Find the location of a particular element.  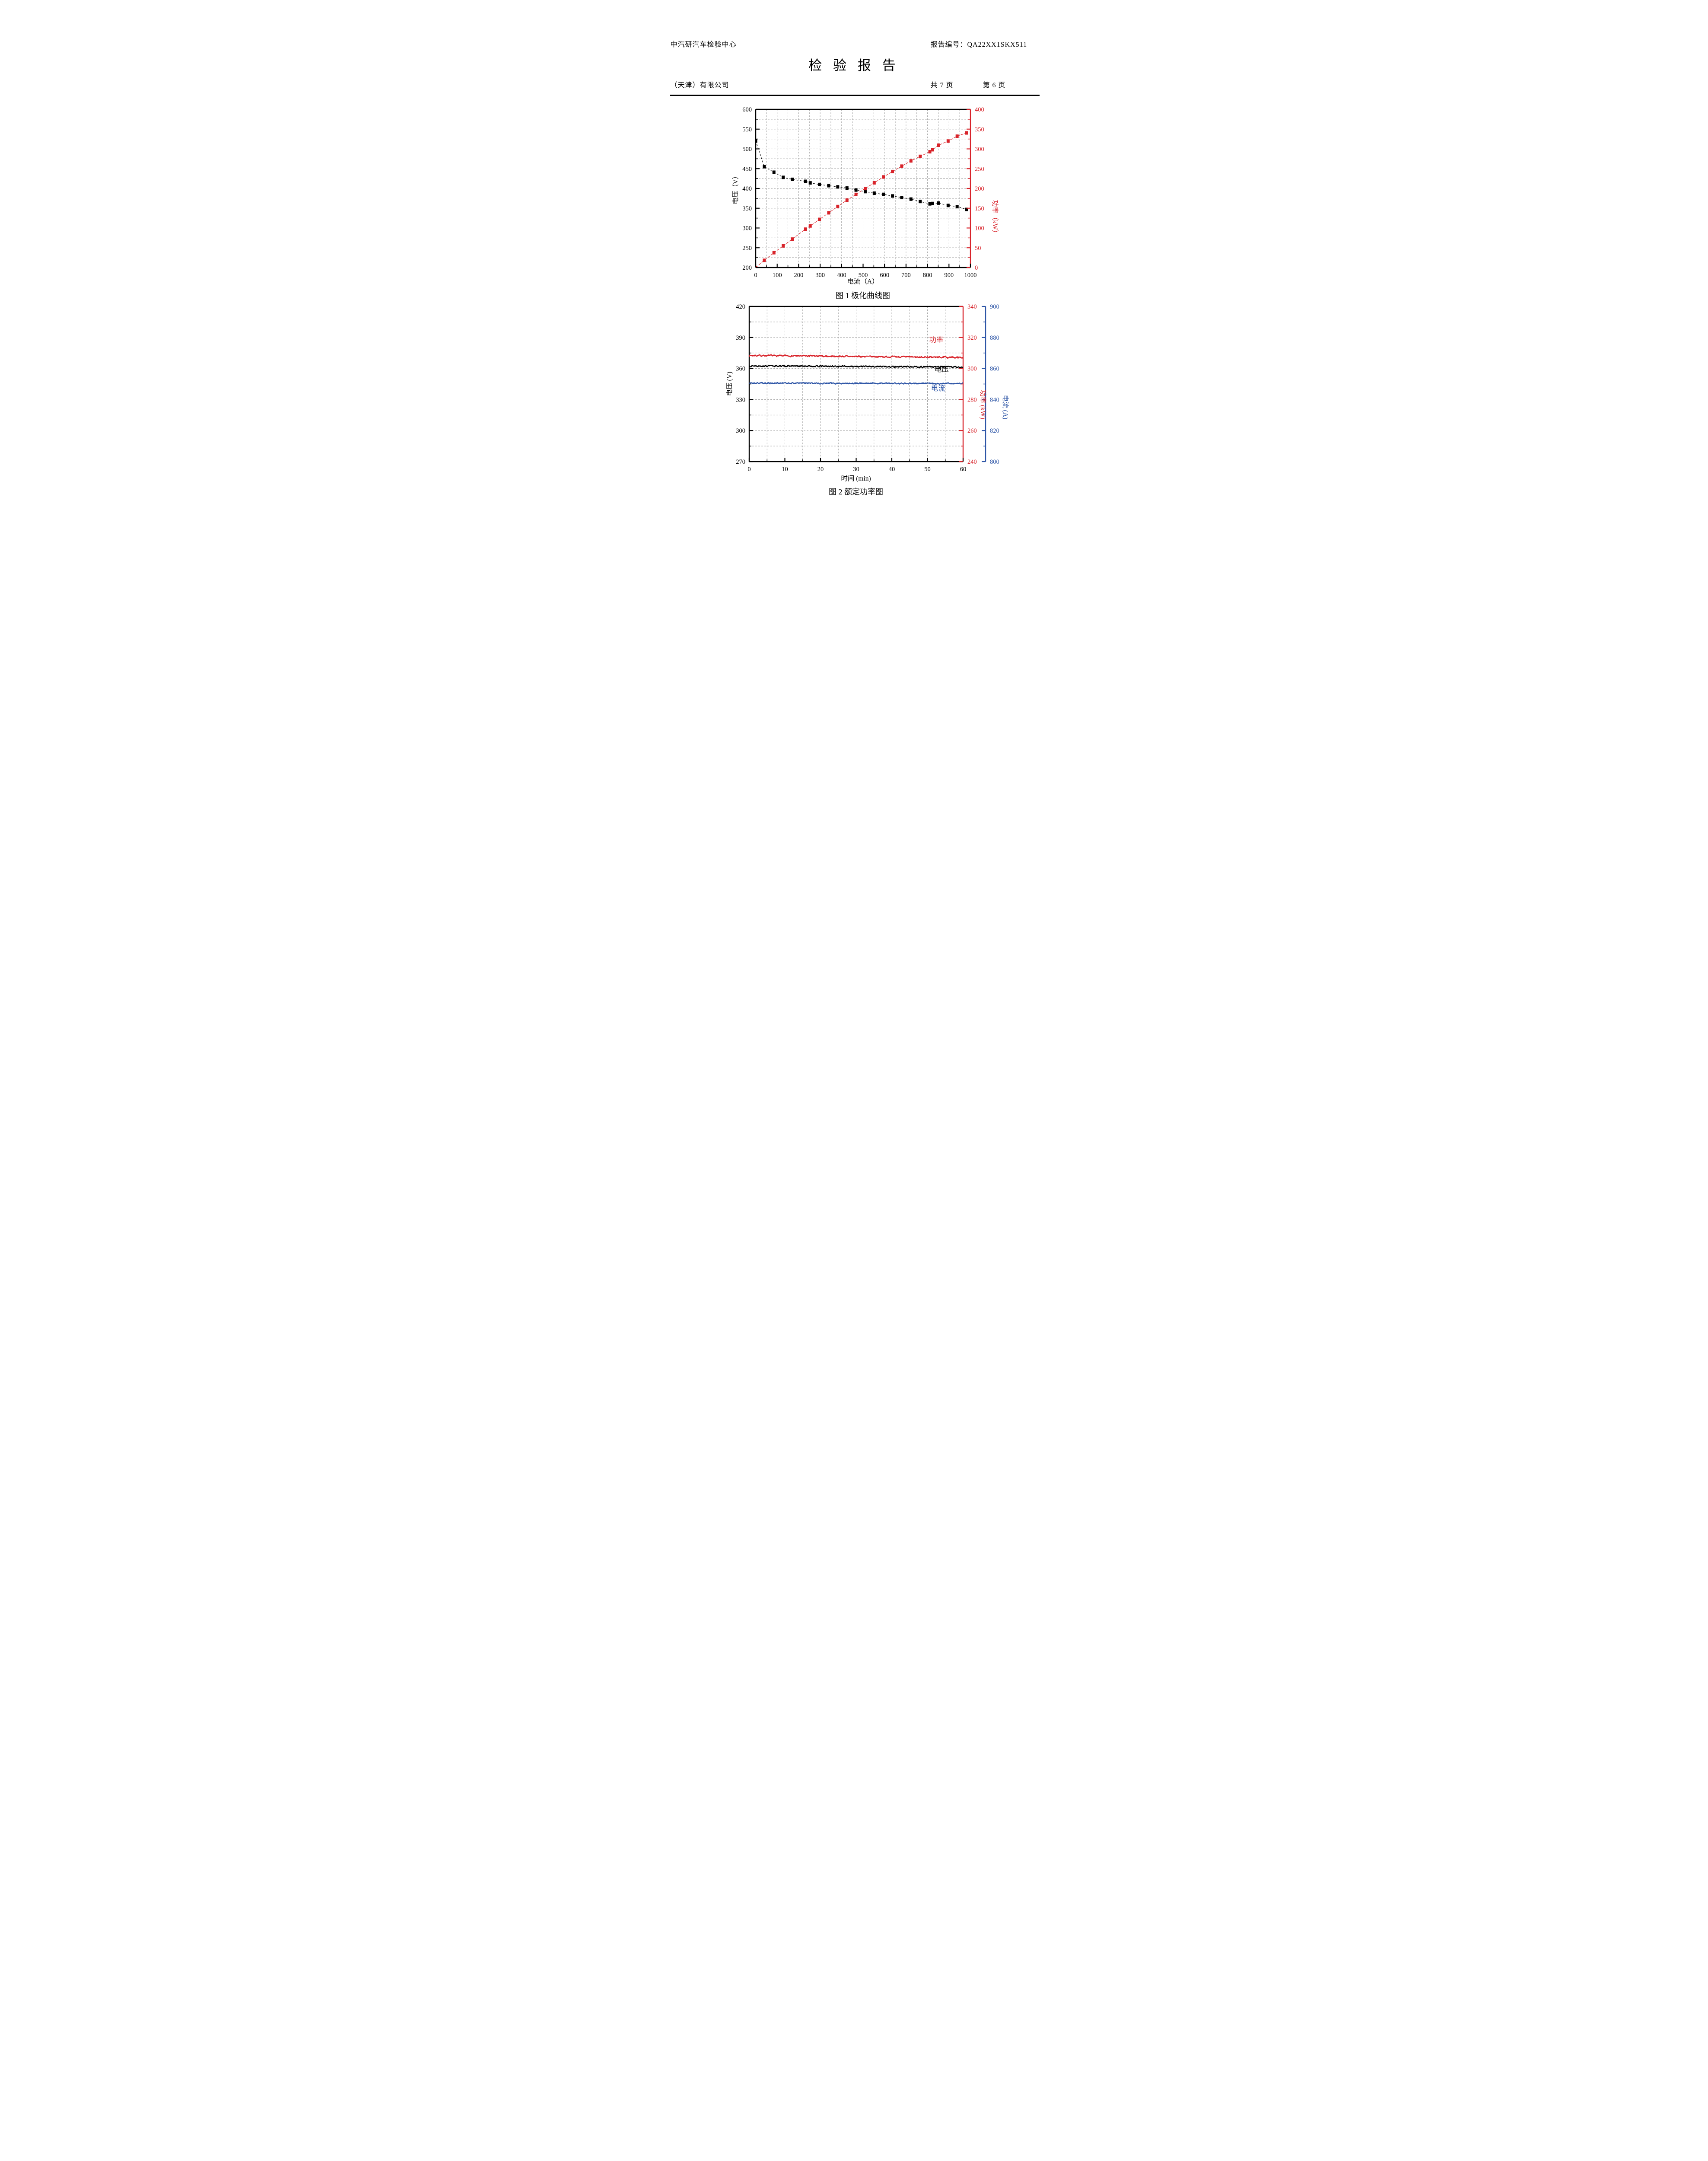

svg-text: 880 is located at coordinates (994, 338).